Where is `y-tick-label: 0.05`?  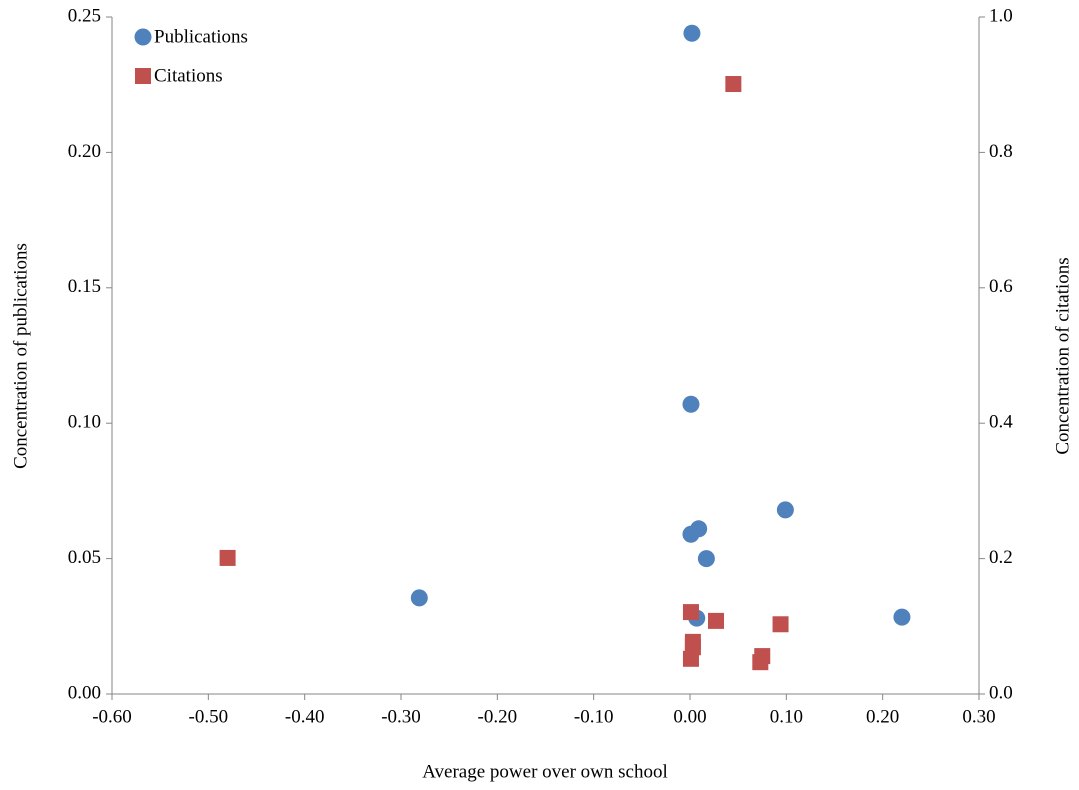
y-tick-label: 0.05 is located at coordinates (84, 557).